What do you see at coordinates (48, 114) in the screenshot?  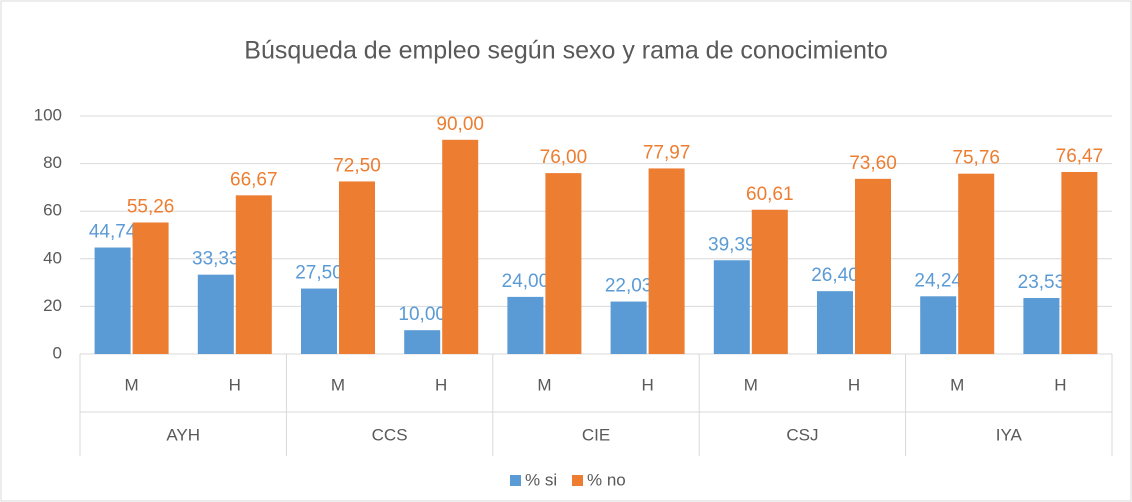 I see `y-tick-label: 100` at bounding box center [48, 114].